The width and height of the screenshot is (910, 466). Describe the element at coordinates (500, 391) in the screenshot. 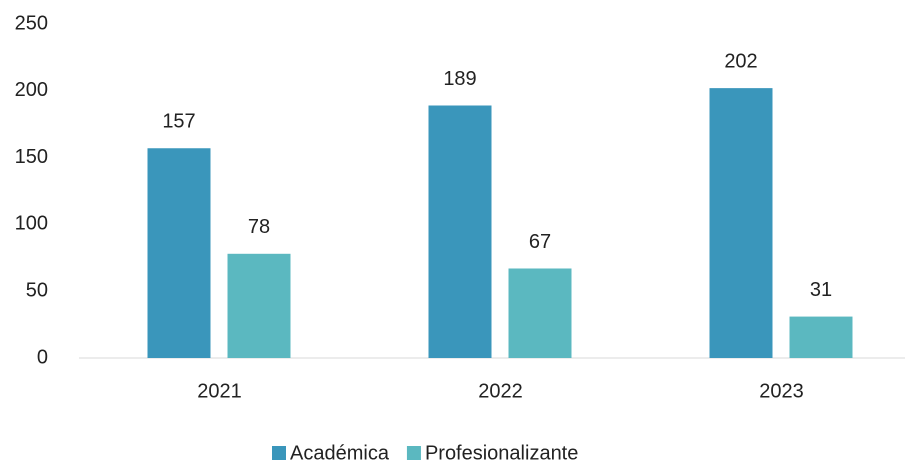

I see `x-tick-label: 2022` at that location.